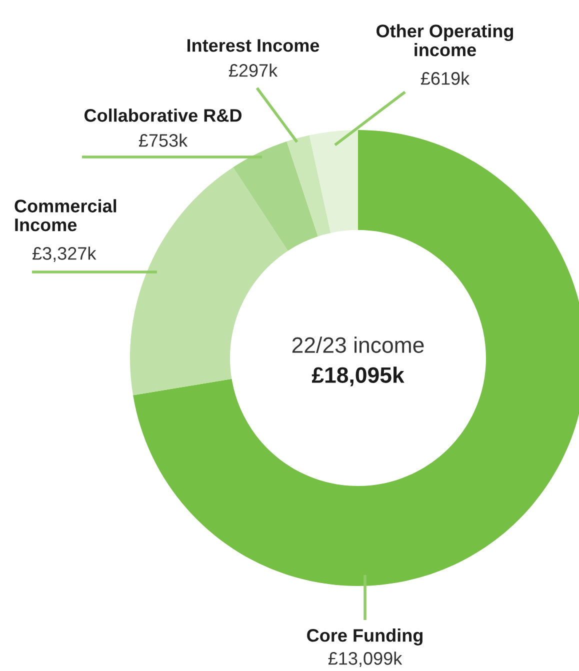 The image size is (579, 671). I want to click on data-label: £13,099k, so click(365, 659).